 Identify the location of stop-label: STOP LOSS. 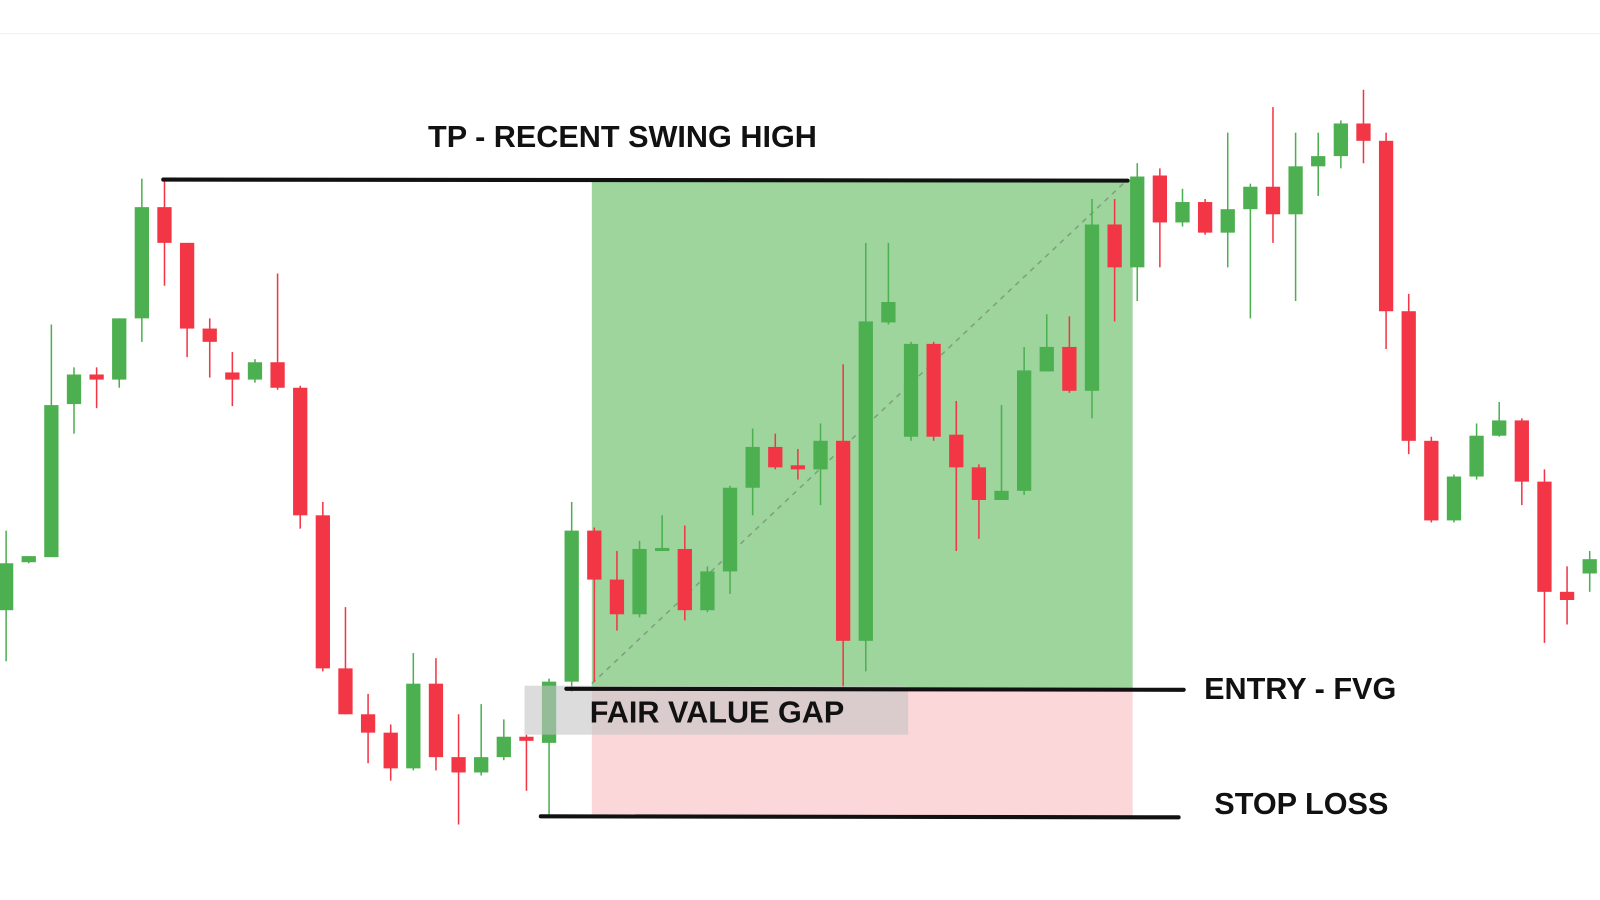
(1301, 804).